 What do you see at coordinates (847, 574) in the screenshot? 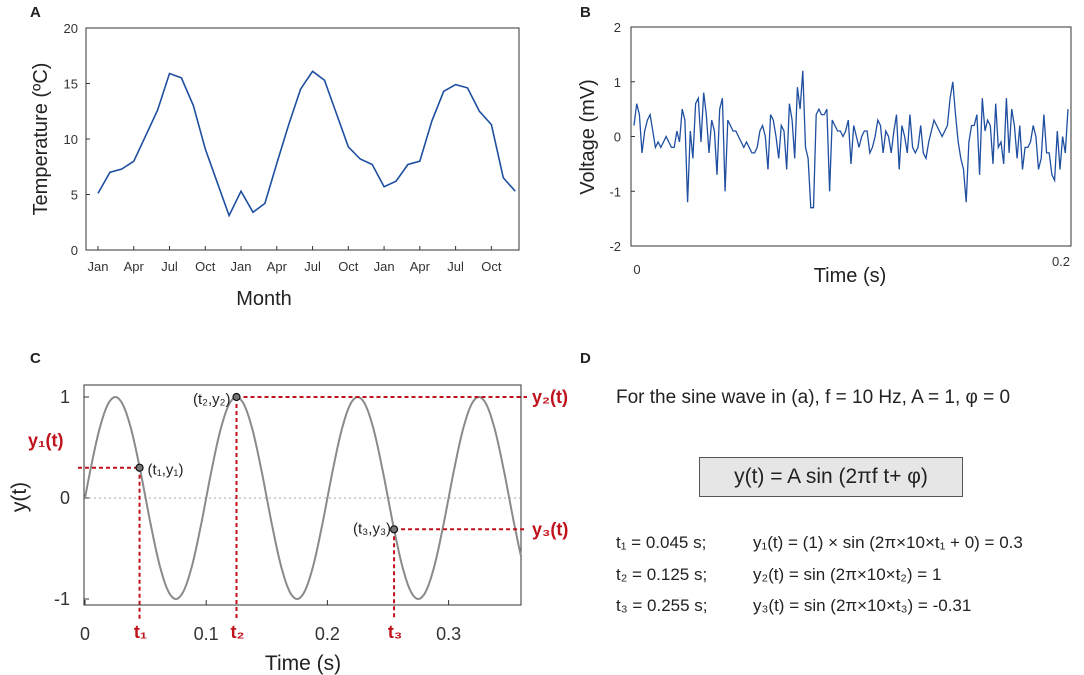
I see `equation-row-2-expr: y₂(t) = sin (2π×10×t₂) = 1` at bounding box center [847, 574].